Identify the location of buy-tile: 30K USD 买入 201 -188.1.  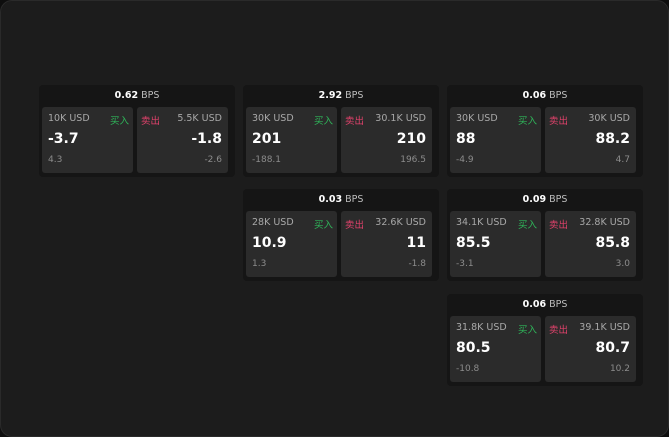
(291, 140).